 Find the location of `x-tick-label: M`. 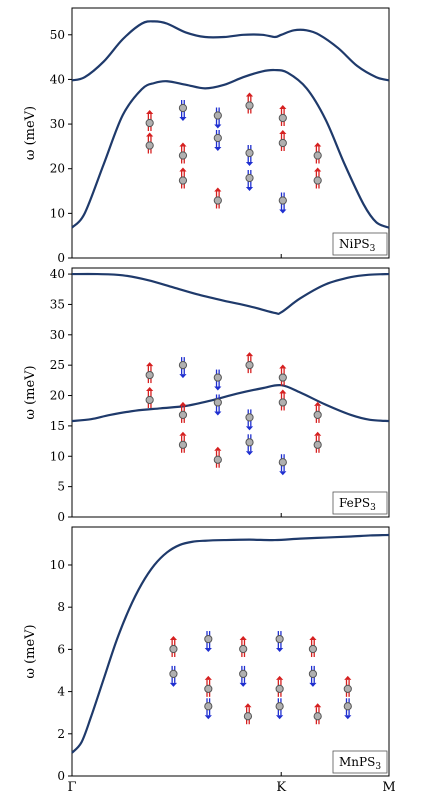

x-tick-label: M is located at coordinates (388, 787).